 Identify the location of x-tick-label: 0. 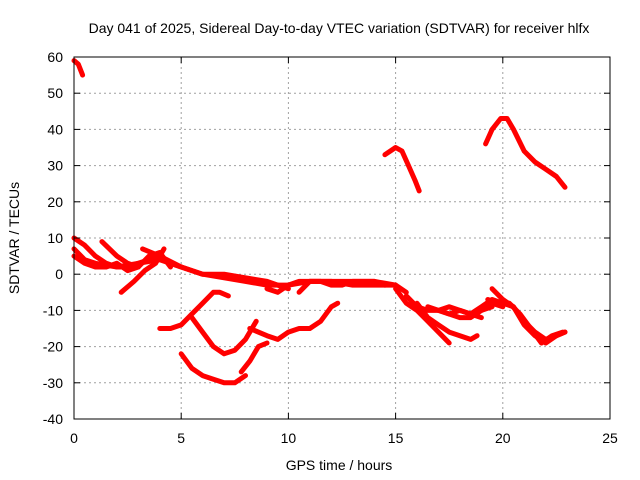
(74, 438).